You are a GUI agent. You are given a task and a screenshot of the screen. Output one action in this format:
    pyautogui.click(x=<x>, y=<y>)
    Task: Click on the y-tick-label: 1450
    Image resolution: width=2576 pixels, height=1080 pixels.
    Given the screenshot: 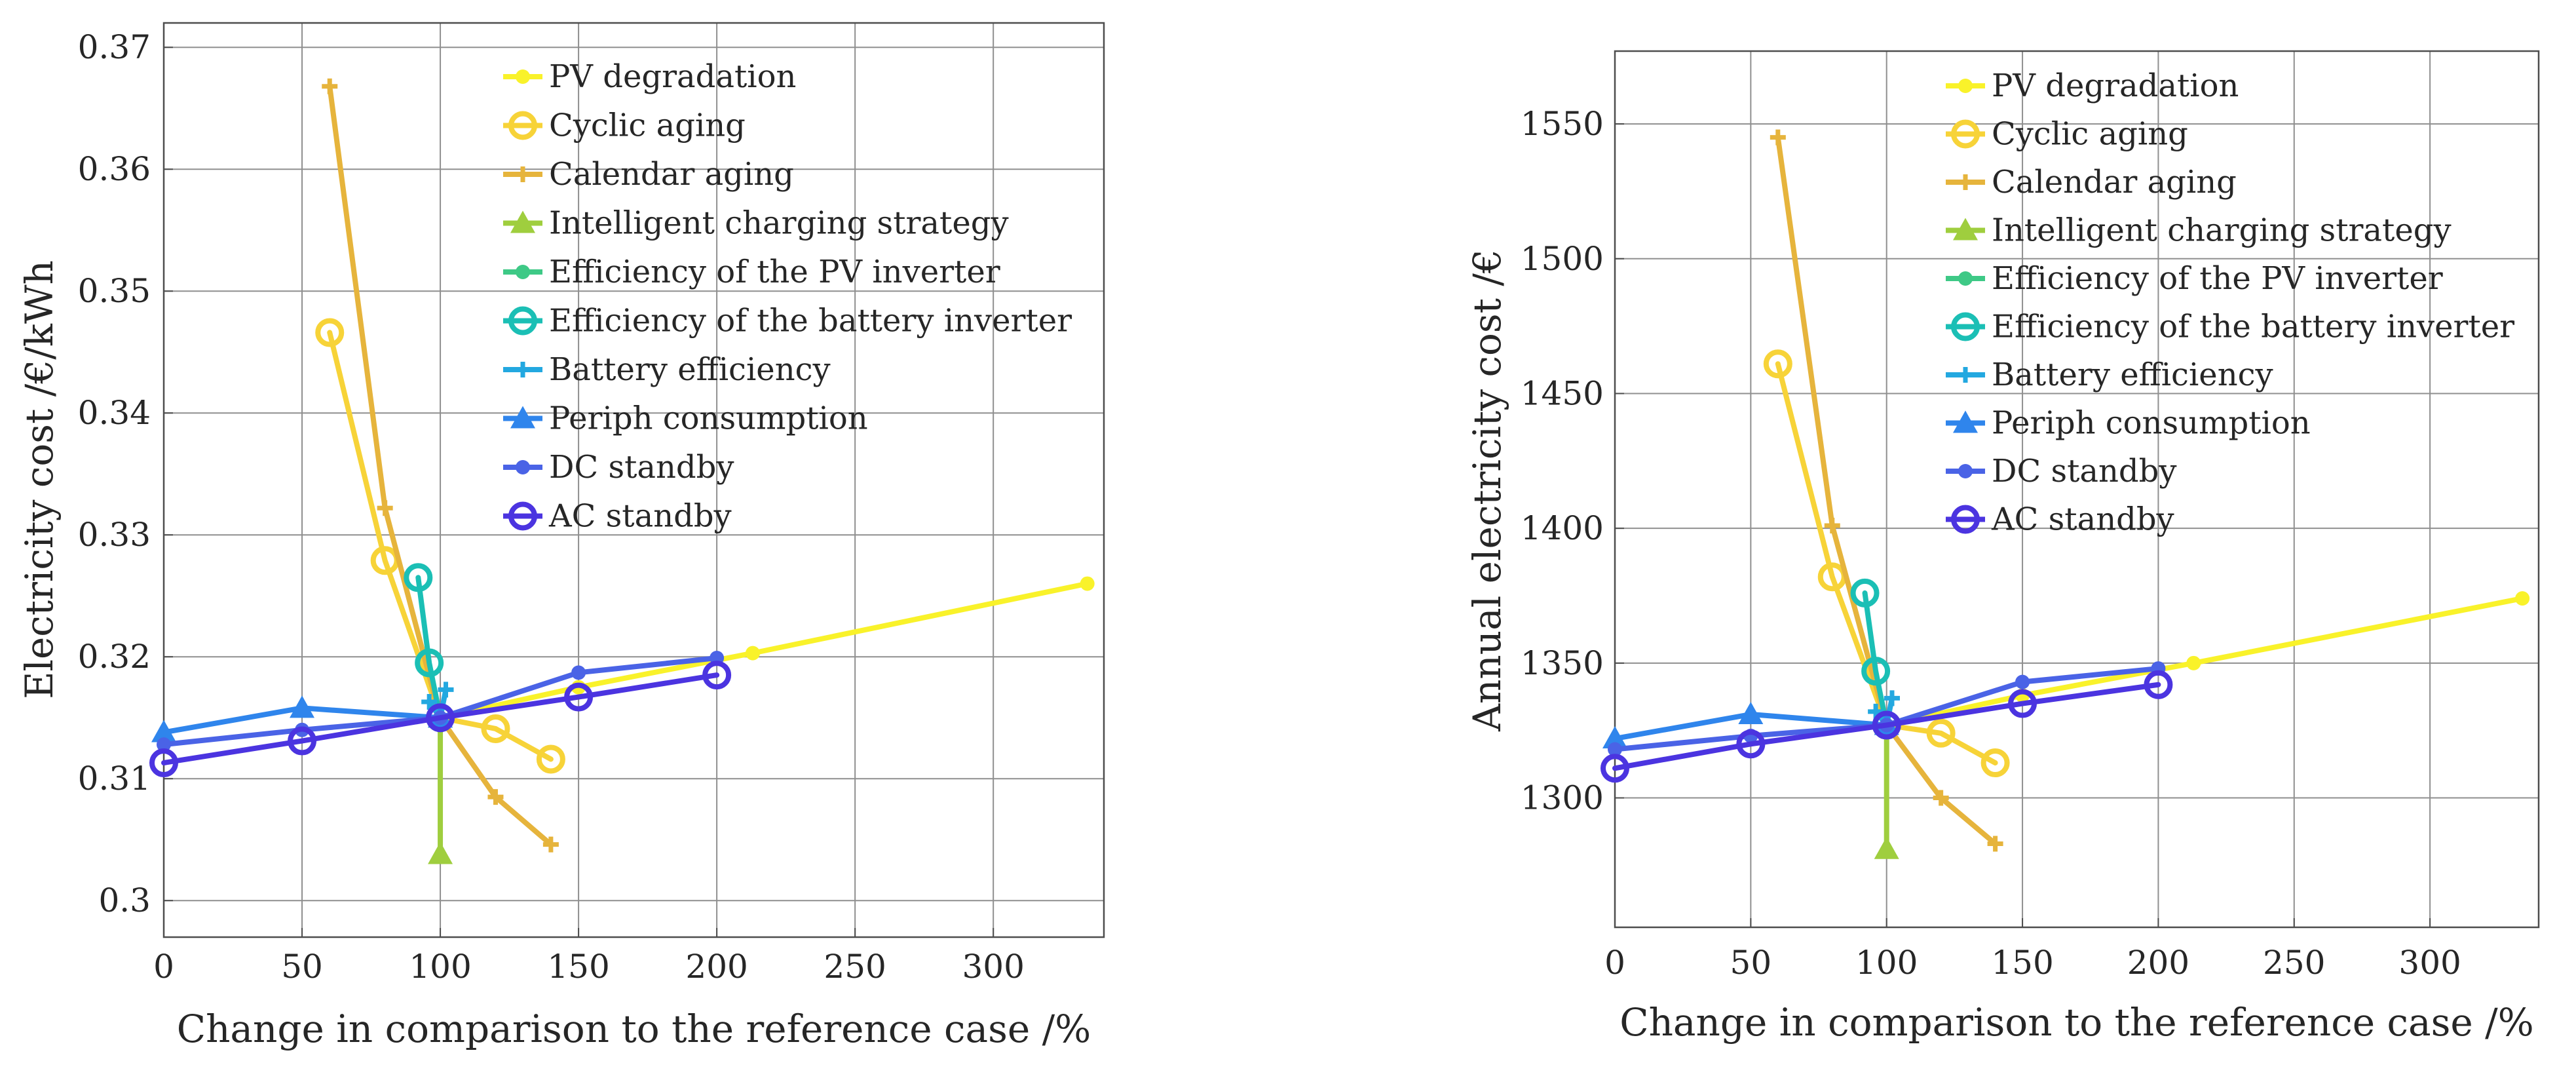 What is the action you would take?
    pyautogui.click(x=1562, y=393)
    